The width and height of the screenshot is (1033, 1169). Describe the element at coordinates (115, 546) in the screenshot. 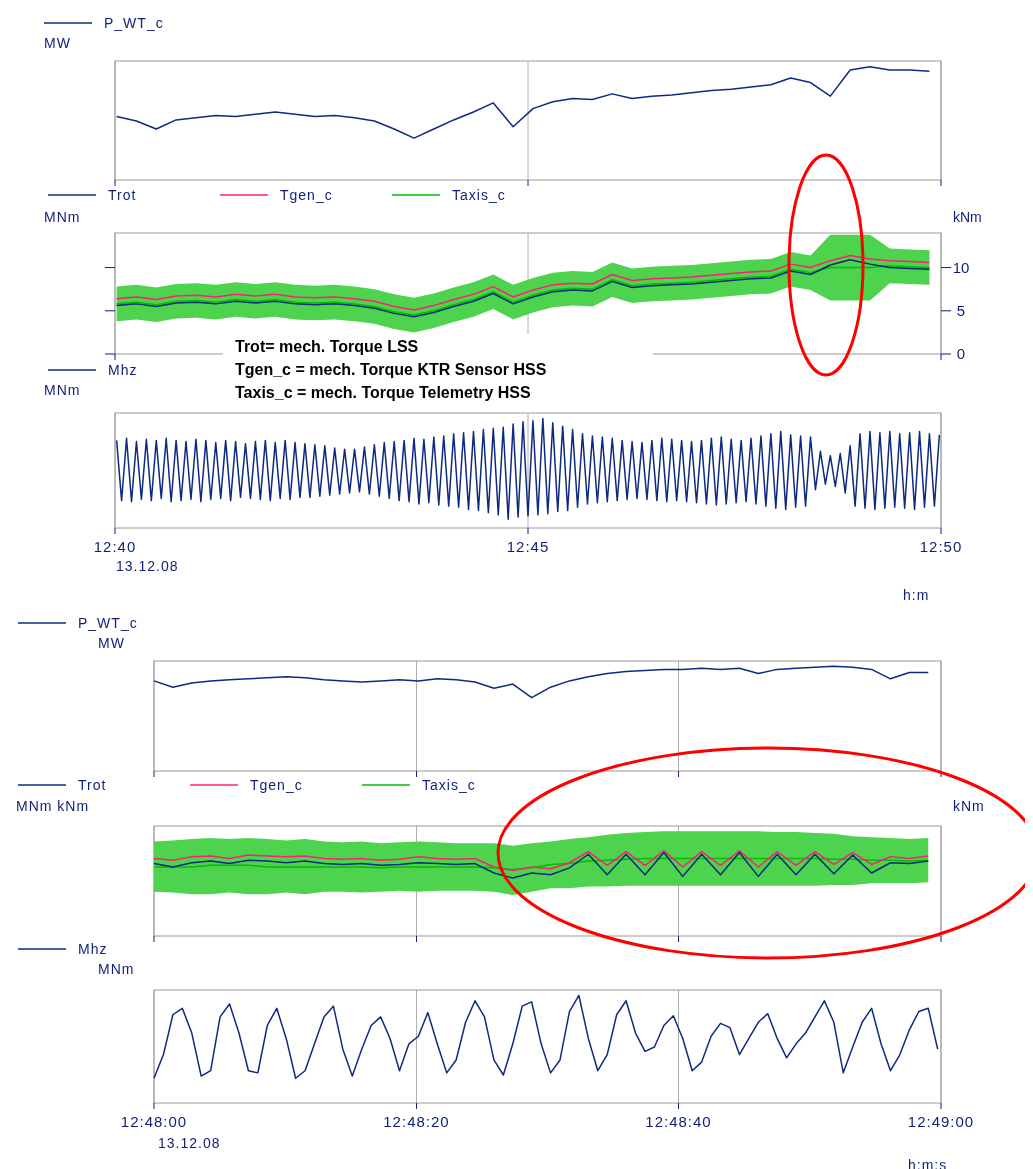

I see `x-tick-label: 12:40` at that location.